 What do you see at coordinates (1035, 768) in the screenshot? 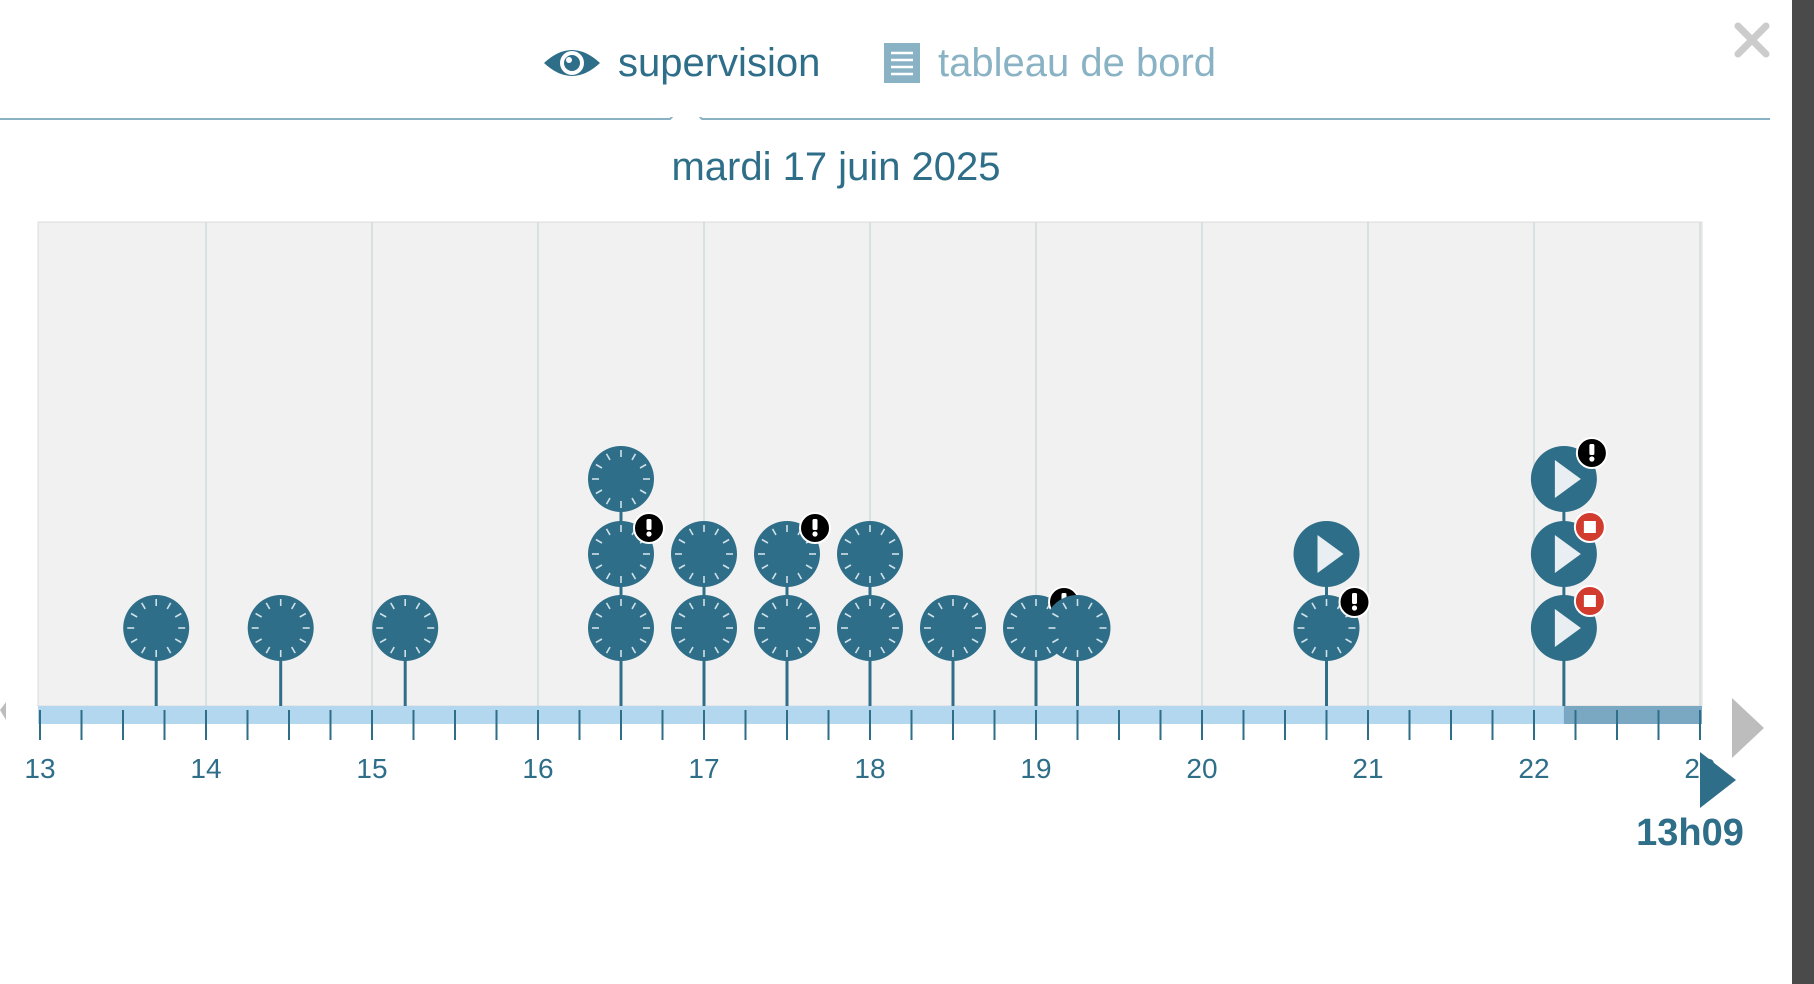
I see `axis-tick-label: 19` at bounding box center [1035, 768].